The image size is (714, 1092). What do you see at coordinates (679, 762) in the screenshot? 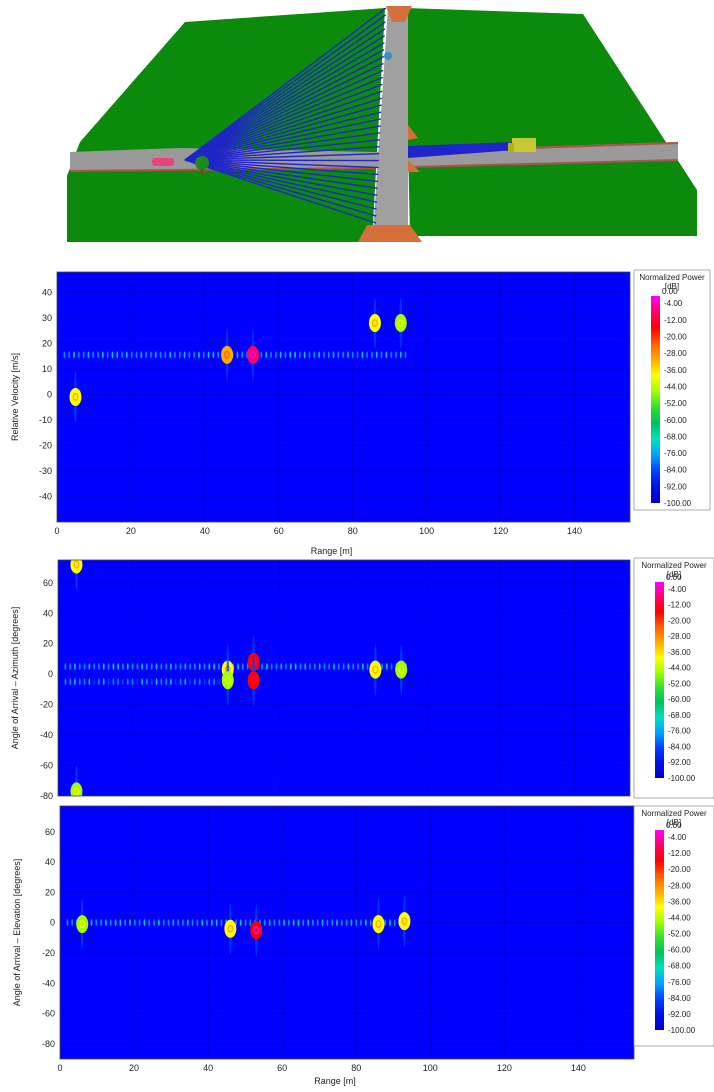
I see `colorbar-label: -92.00` at bounding box center [679, 762].